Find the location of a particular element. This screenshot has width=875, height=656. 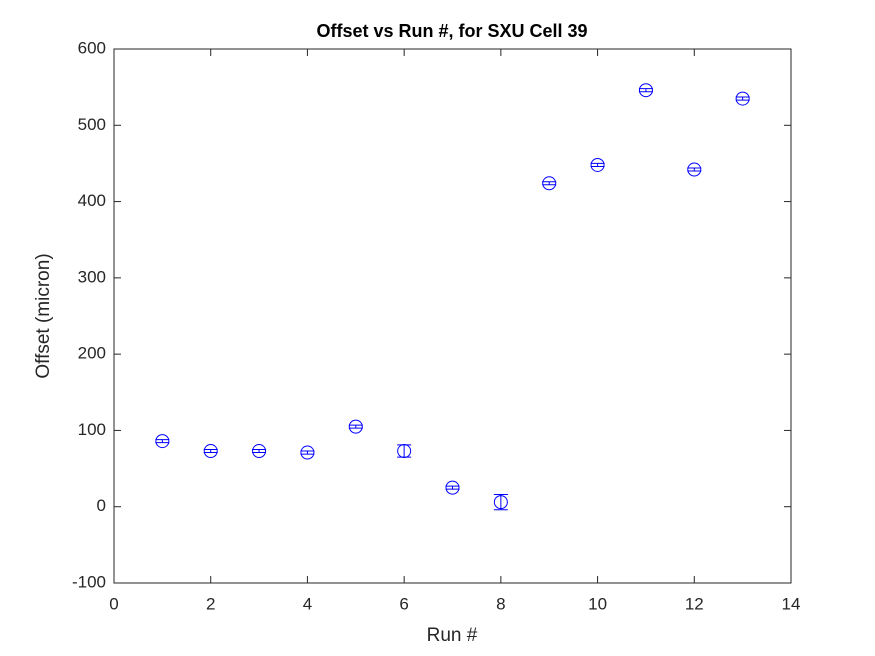

x-tick-label: 0 is located at coordinates (113, 603).